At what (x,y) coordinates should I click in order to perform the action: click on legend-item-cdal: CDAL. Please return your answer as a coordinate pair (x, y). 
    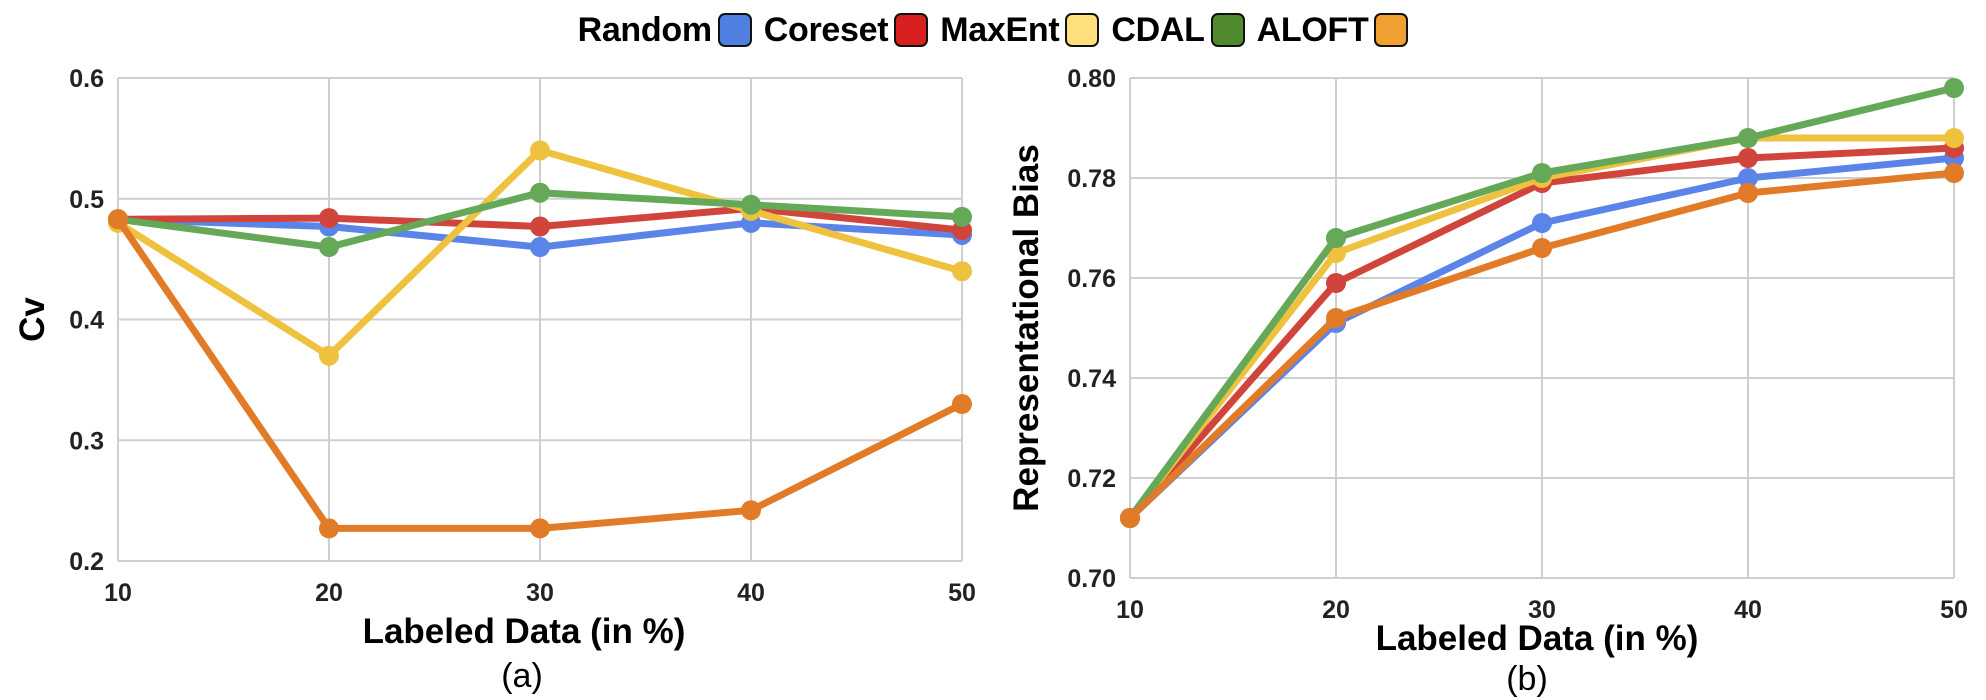
    Looking at the image, I should click on (1178, 30).